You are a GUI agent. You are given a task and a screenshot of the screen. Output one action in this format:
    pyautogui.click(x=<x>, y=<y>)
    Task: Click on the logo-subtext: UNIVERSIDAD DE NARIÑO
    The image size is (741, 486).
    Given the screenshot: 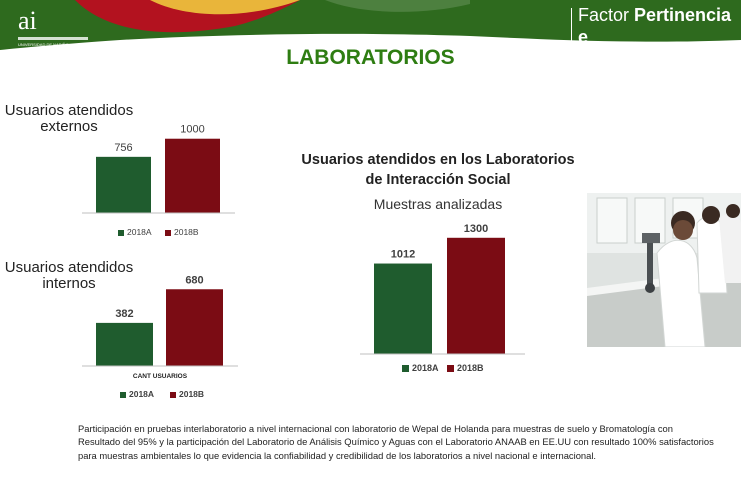 What is the action you would take?
    pyautogui.click(x=43, y=44)
    